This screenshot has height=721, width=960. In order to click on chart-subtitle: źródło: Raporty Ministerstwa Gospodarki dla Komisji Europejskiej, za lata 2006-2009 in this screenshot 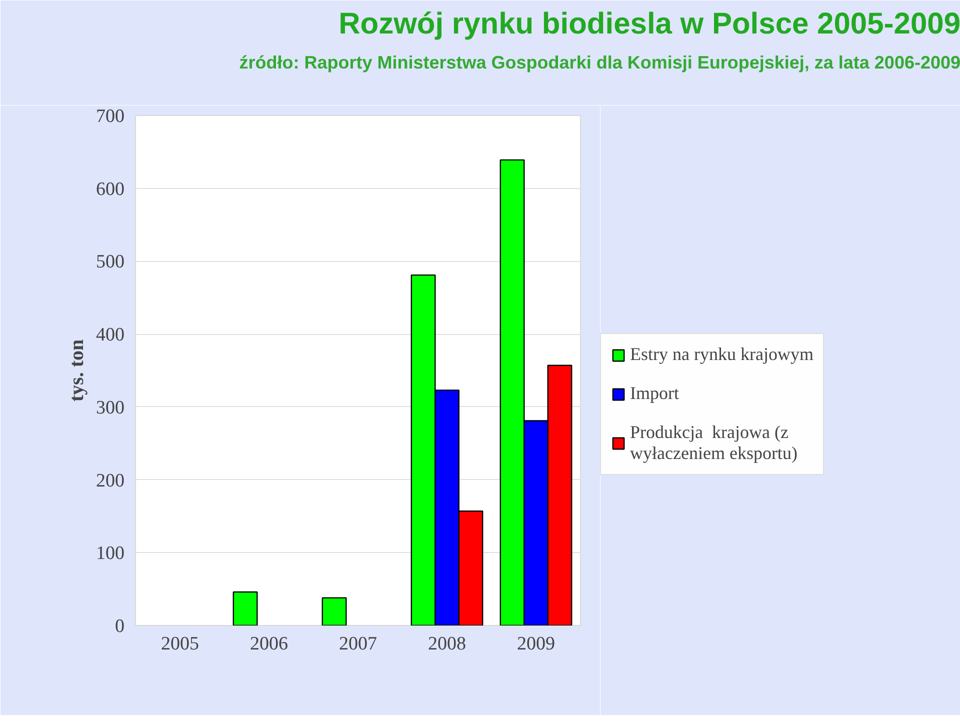, I will do `click(599, 62)`.